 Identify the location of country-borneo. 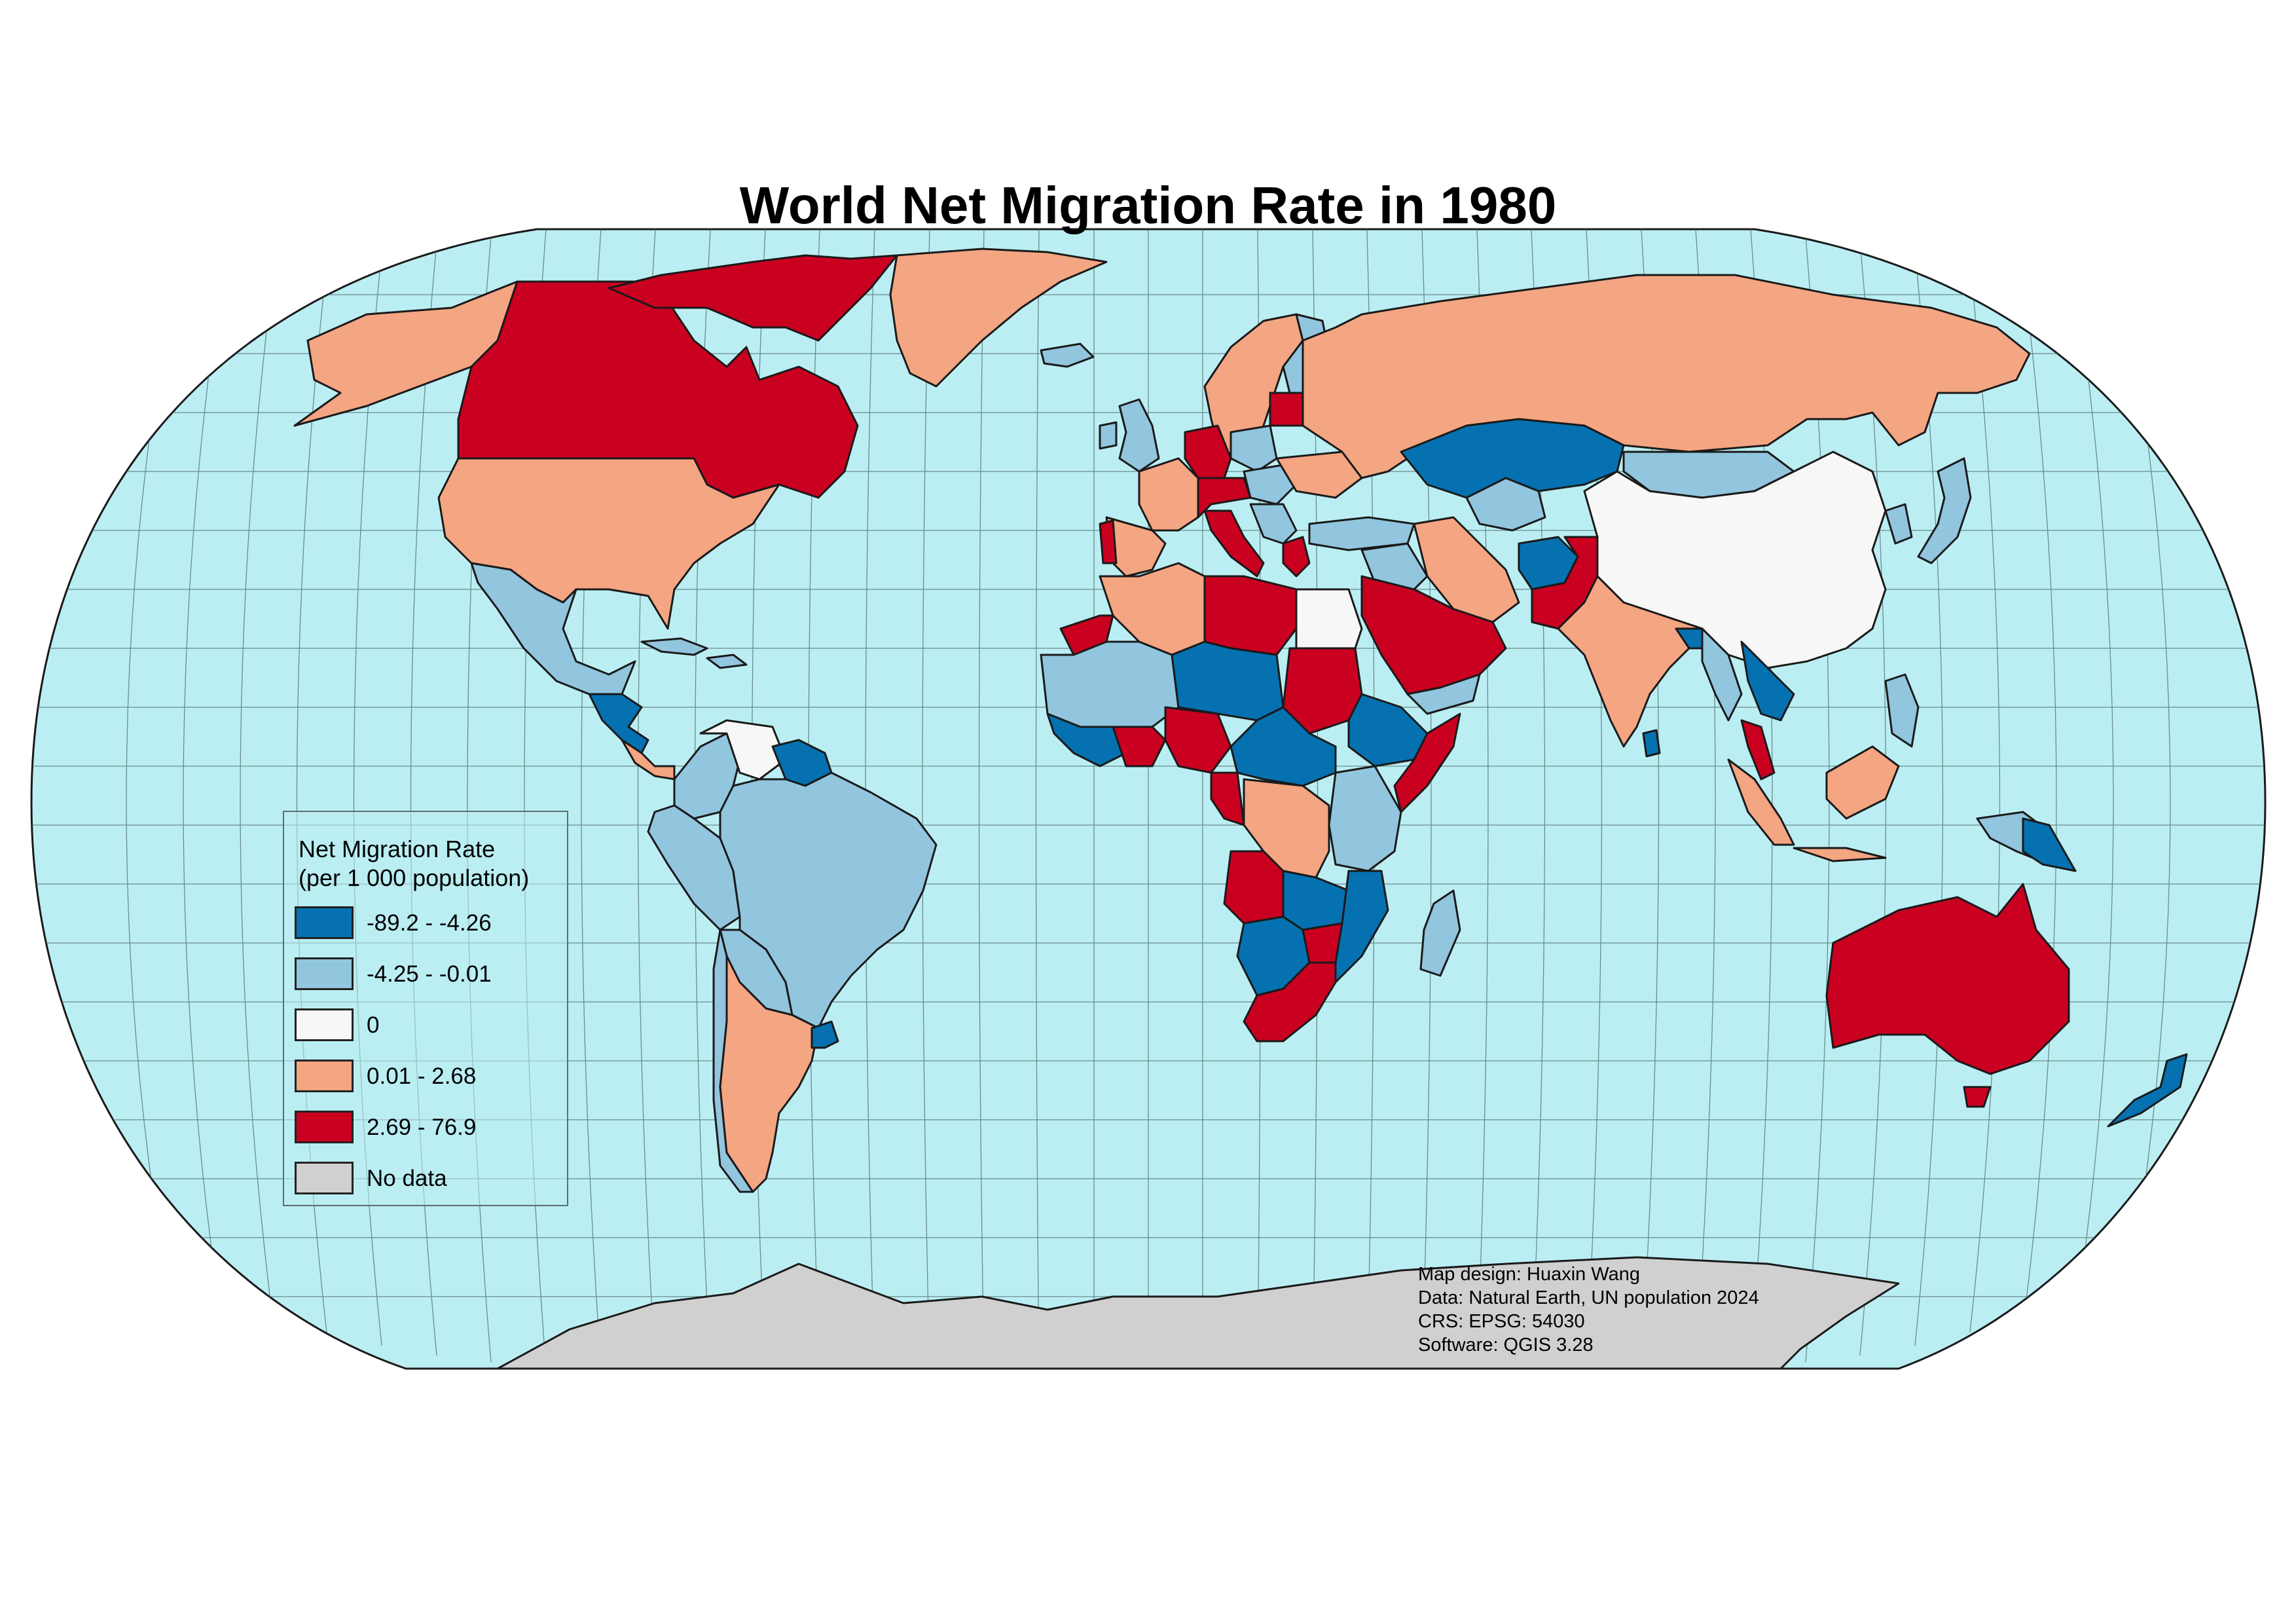
(1862, 782).